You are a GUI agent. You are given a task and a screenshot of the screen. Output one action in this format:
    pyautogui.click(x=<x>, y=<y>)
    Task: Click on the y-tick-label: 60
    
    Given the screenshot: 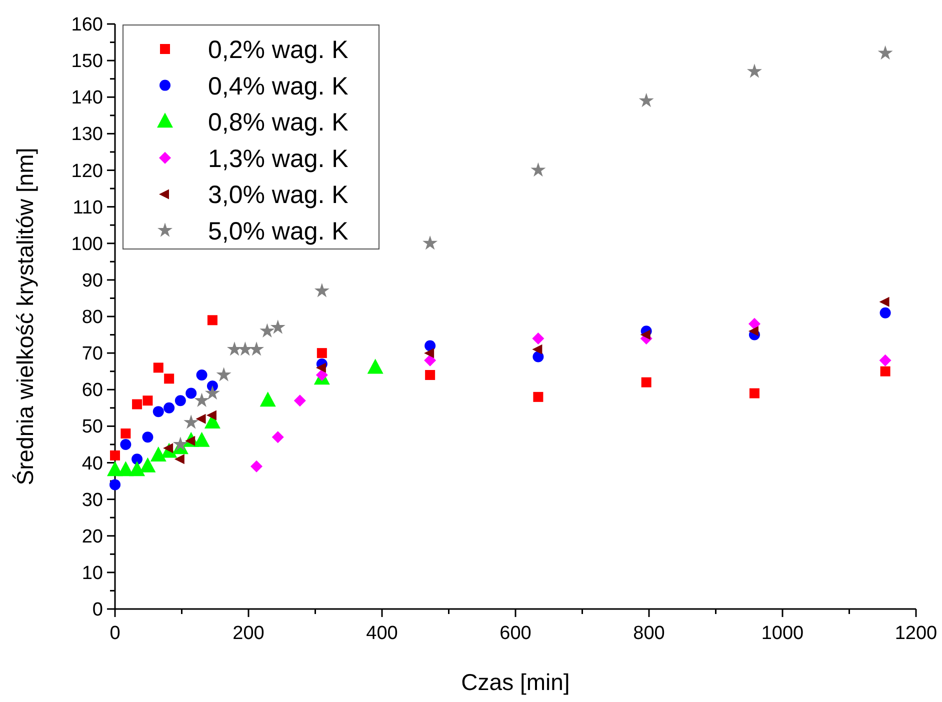 What is the action you would take?
    pyautogui.click(x=92, y=391)
    